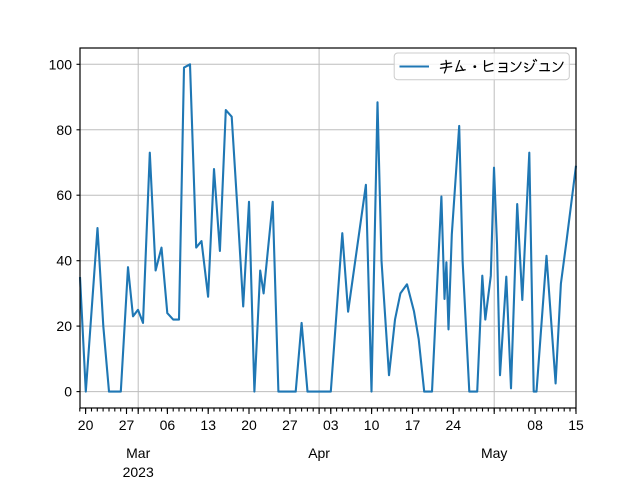  What do you see at coordinates (576, 425) in the screenshot?
I see `svg-text: 15` at bounding box center [576, 425].